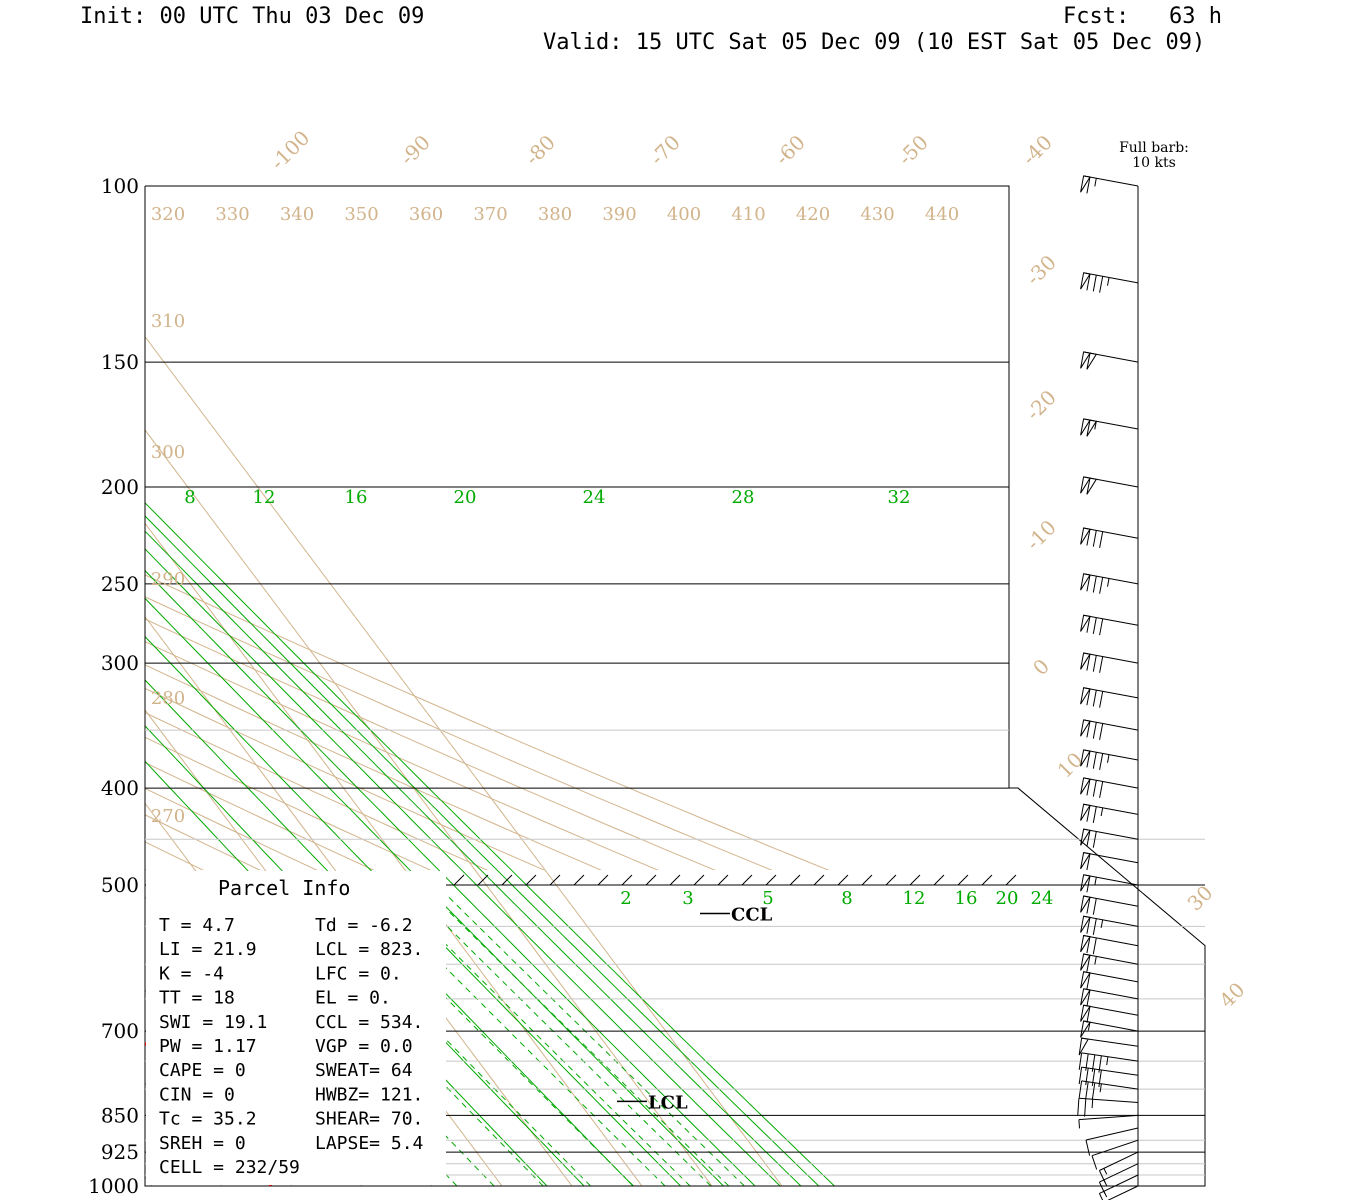 The width and height of the screenshot is (1350, 1200). What do you see at coordinates (297, 214) in the screenshot?
I see `theta-tick-label: 340` at bounding box center [297, 214].